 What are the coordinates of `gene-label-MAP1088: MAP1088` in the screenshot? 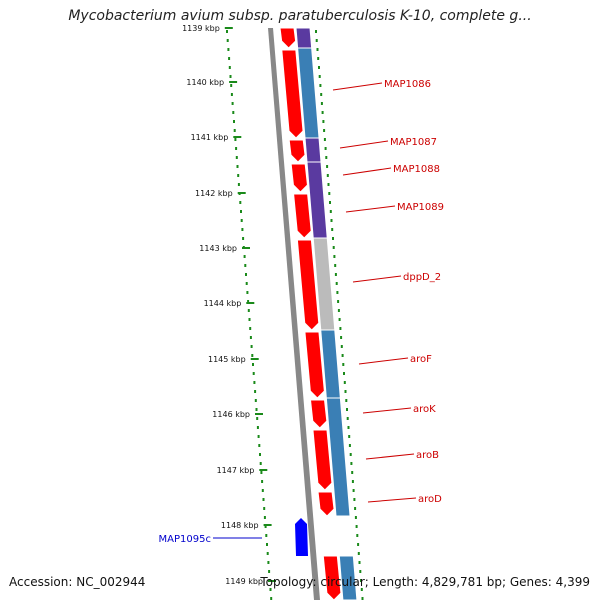 It's located at (416, 169).